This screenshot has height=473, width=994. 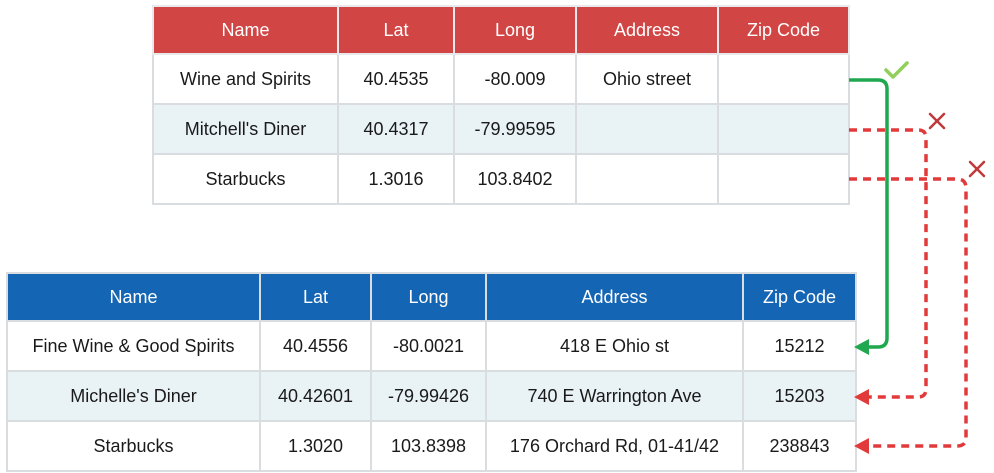 What do you see at coordinates (315, 396) in the screenshot?
I see `cell-lat: 40.42601` at bounding box center [315, 396].